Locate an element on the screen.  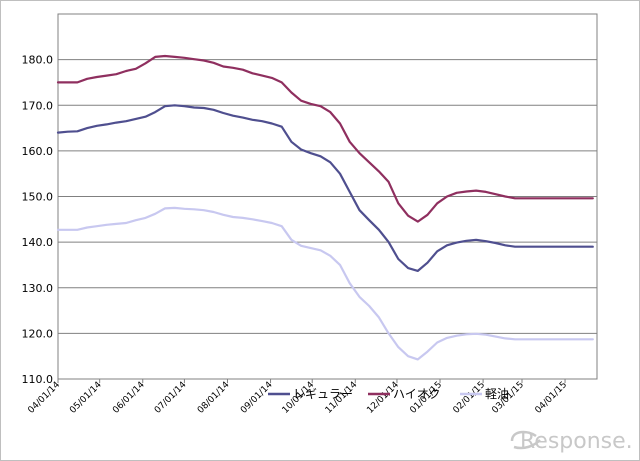
y-tick-label: 140.0 is located at coordinates (38, 242).